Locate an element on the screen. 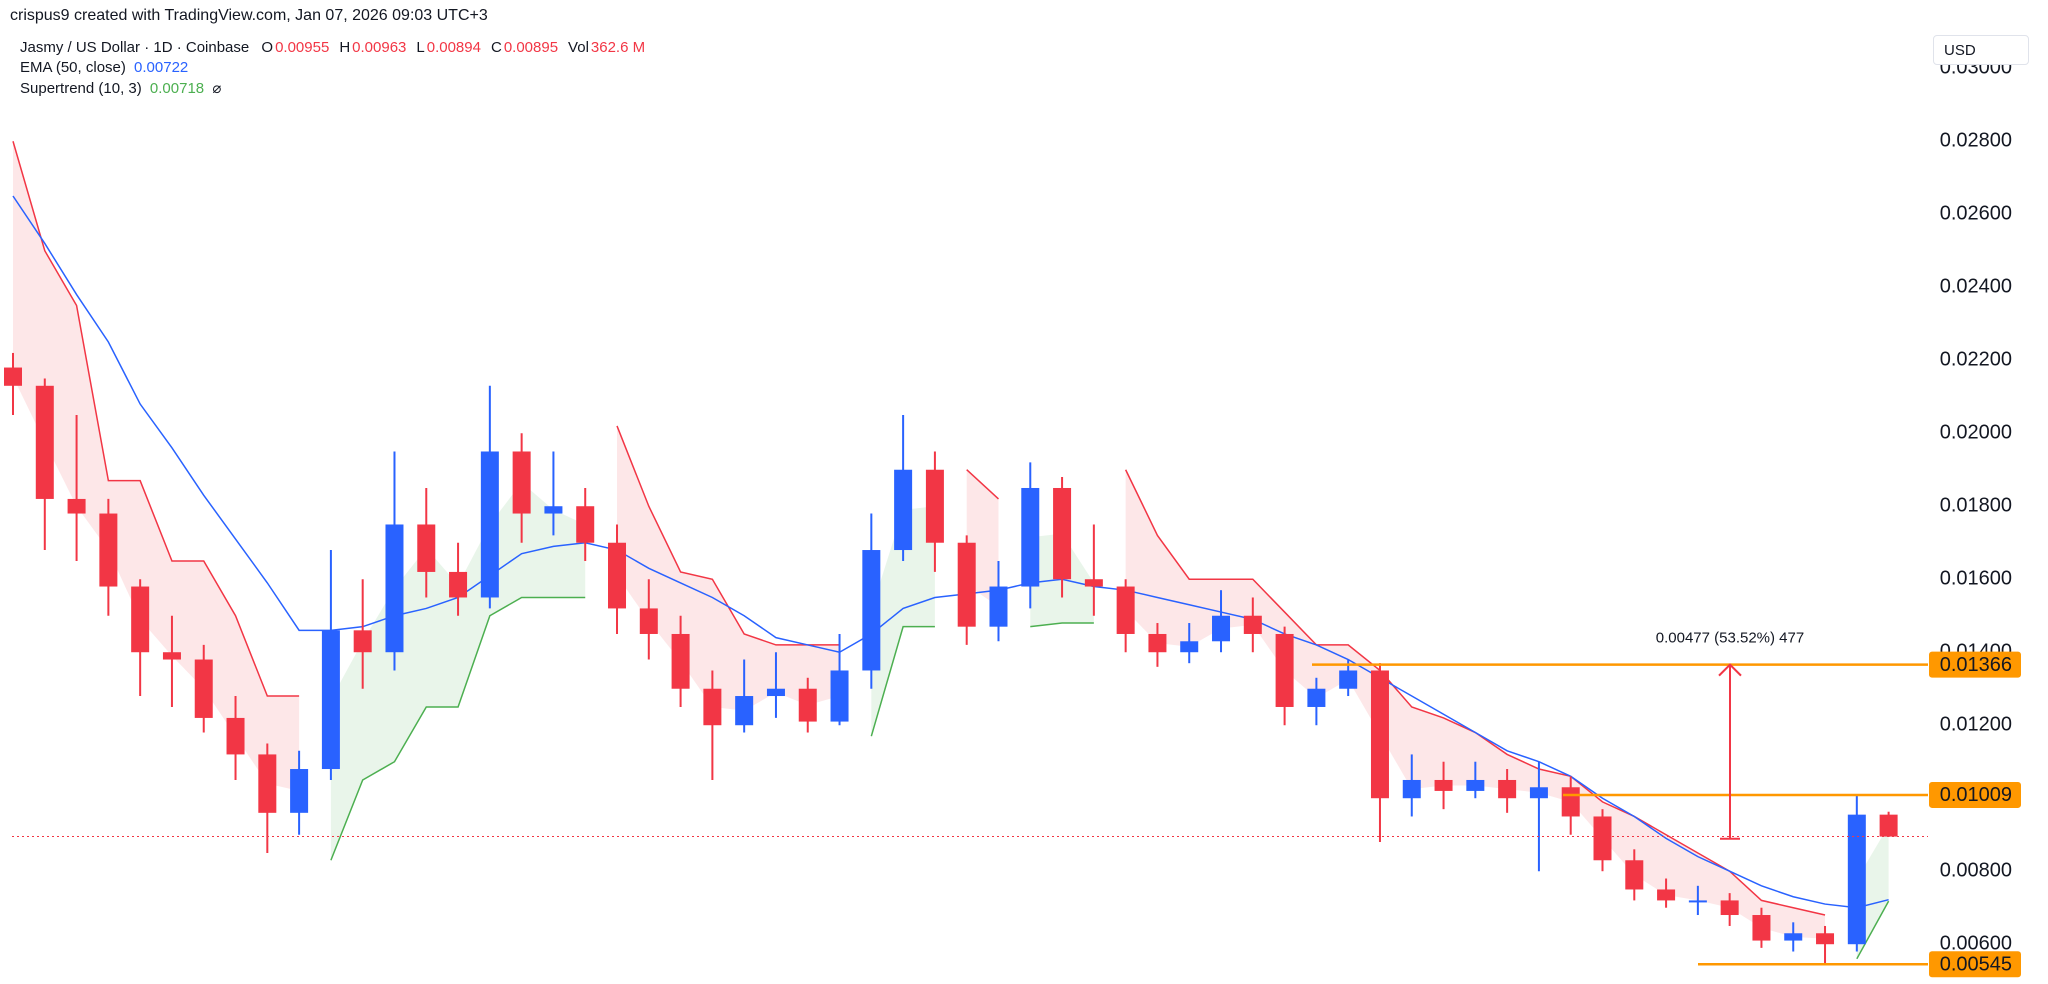 The width and height of the screenshot is (2048, 984). level-tag-label: 0.01009 is located at coordinates (1976, 795).